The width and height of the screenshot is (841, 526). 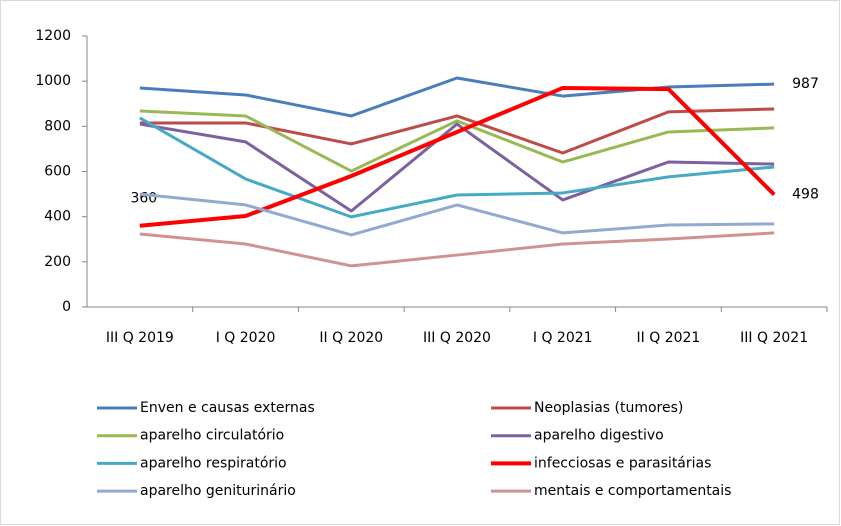 What do you see at coordinates (57, 126) in the screenshot?
I see `y-tick-label: 800` at bounding box center [57, 126].